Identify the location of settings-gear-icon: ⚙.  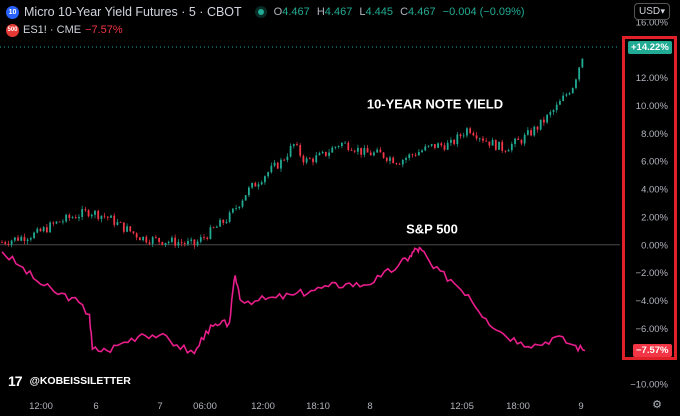
(657, 405).